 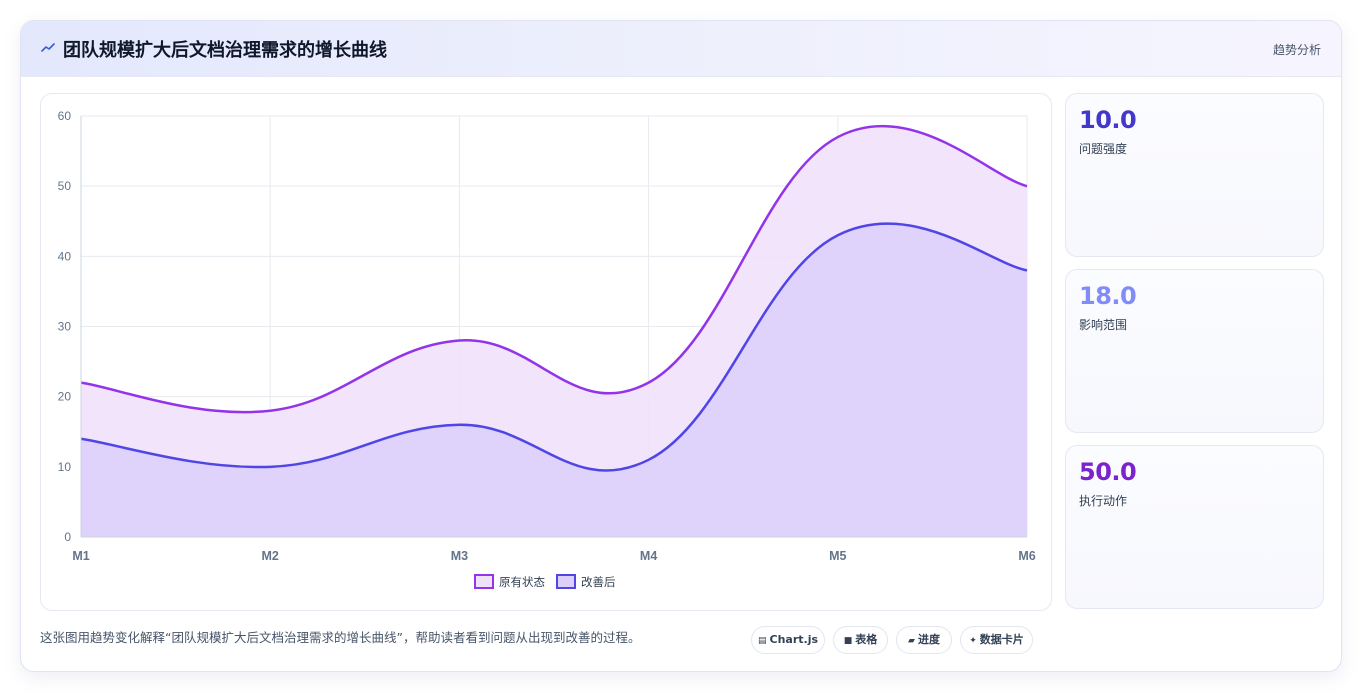 What do you see at coordinates (65, 256) in the screenshot?
I see `y-tick-label: 40` at bounding box center [65, 256].